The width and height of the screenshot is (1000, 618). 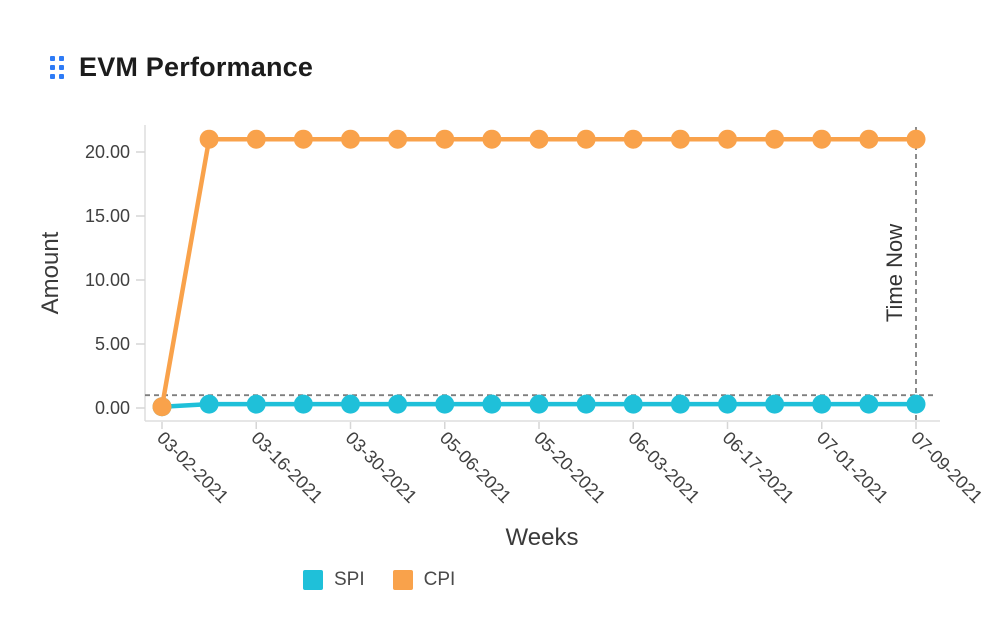 What do you see at coordinates (313, 580) in the screenshot?
I see `spi-swatch-icon` at bounding box center [313, 580].